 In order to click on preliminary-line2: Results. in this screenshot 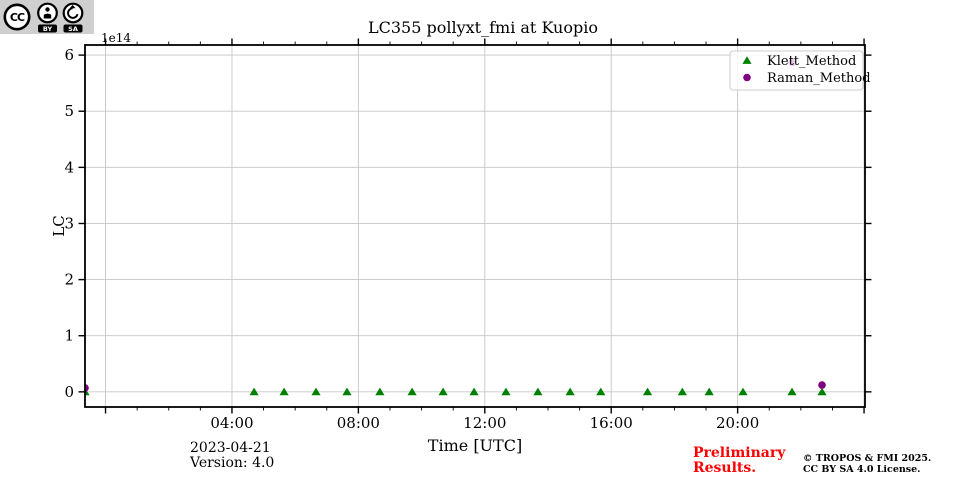, I will do `click(725, 468)`.